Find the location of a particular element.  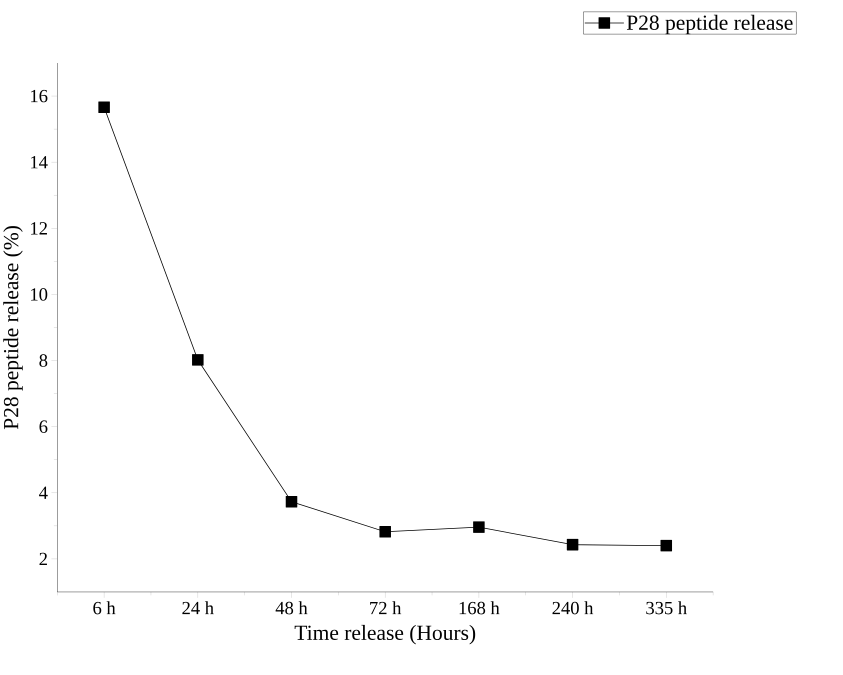

legend-label: P28 peptide release is located at coordinates (709, 24).